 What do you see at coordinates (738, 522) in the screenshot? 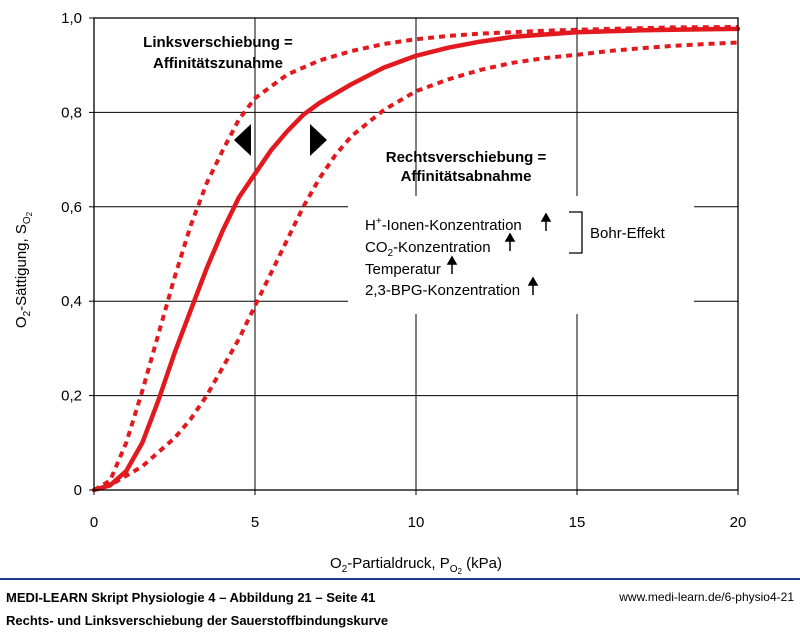
I see `x-tick-label: 20` at bounding box center [738, 522].